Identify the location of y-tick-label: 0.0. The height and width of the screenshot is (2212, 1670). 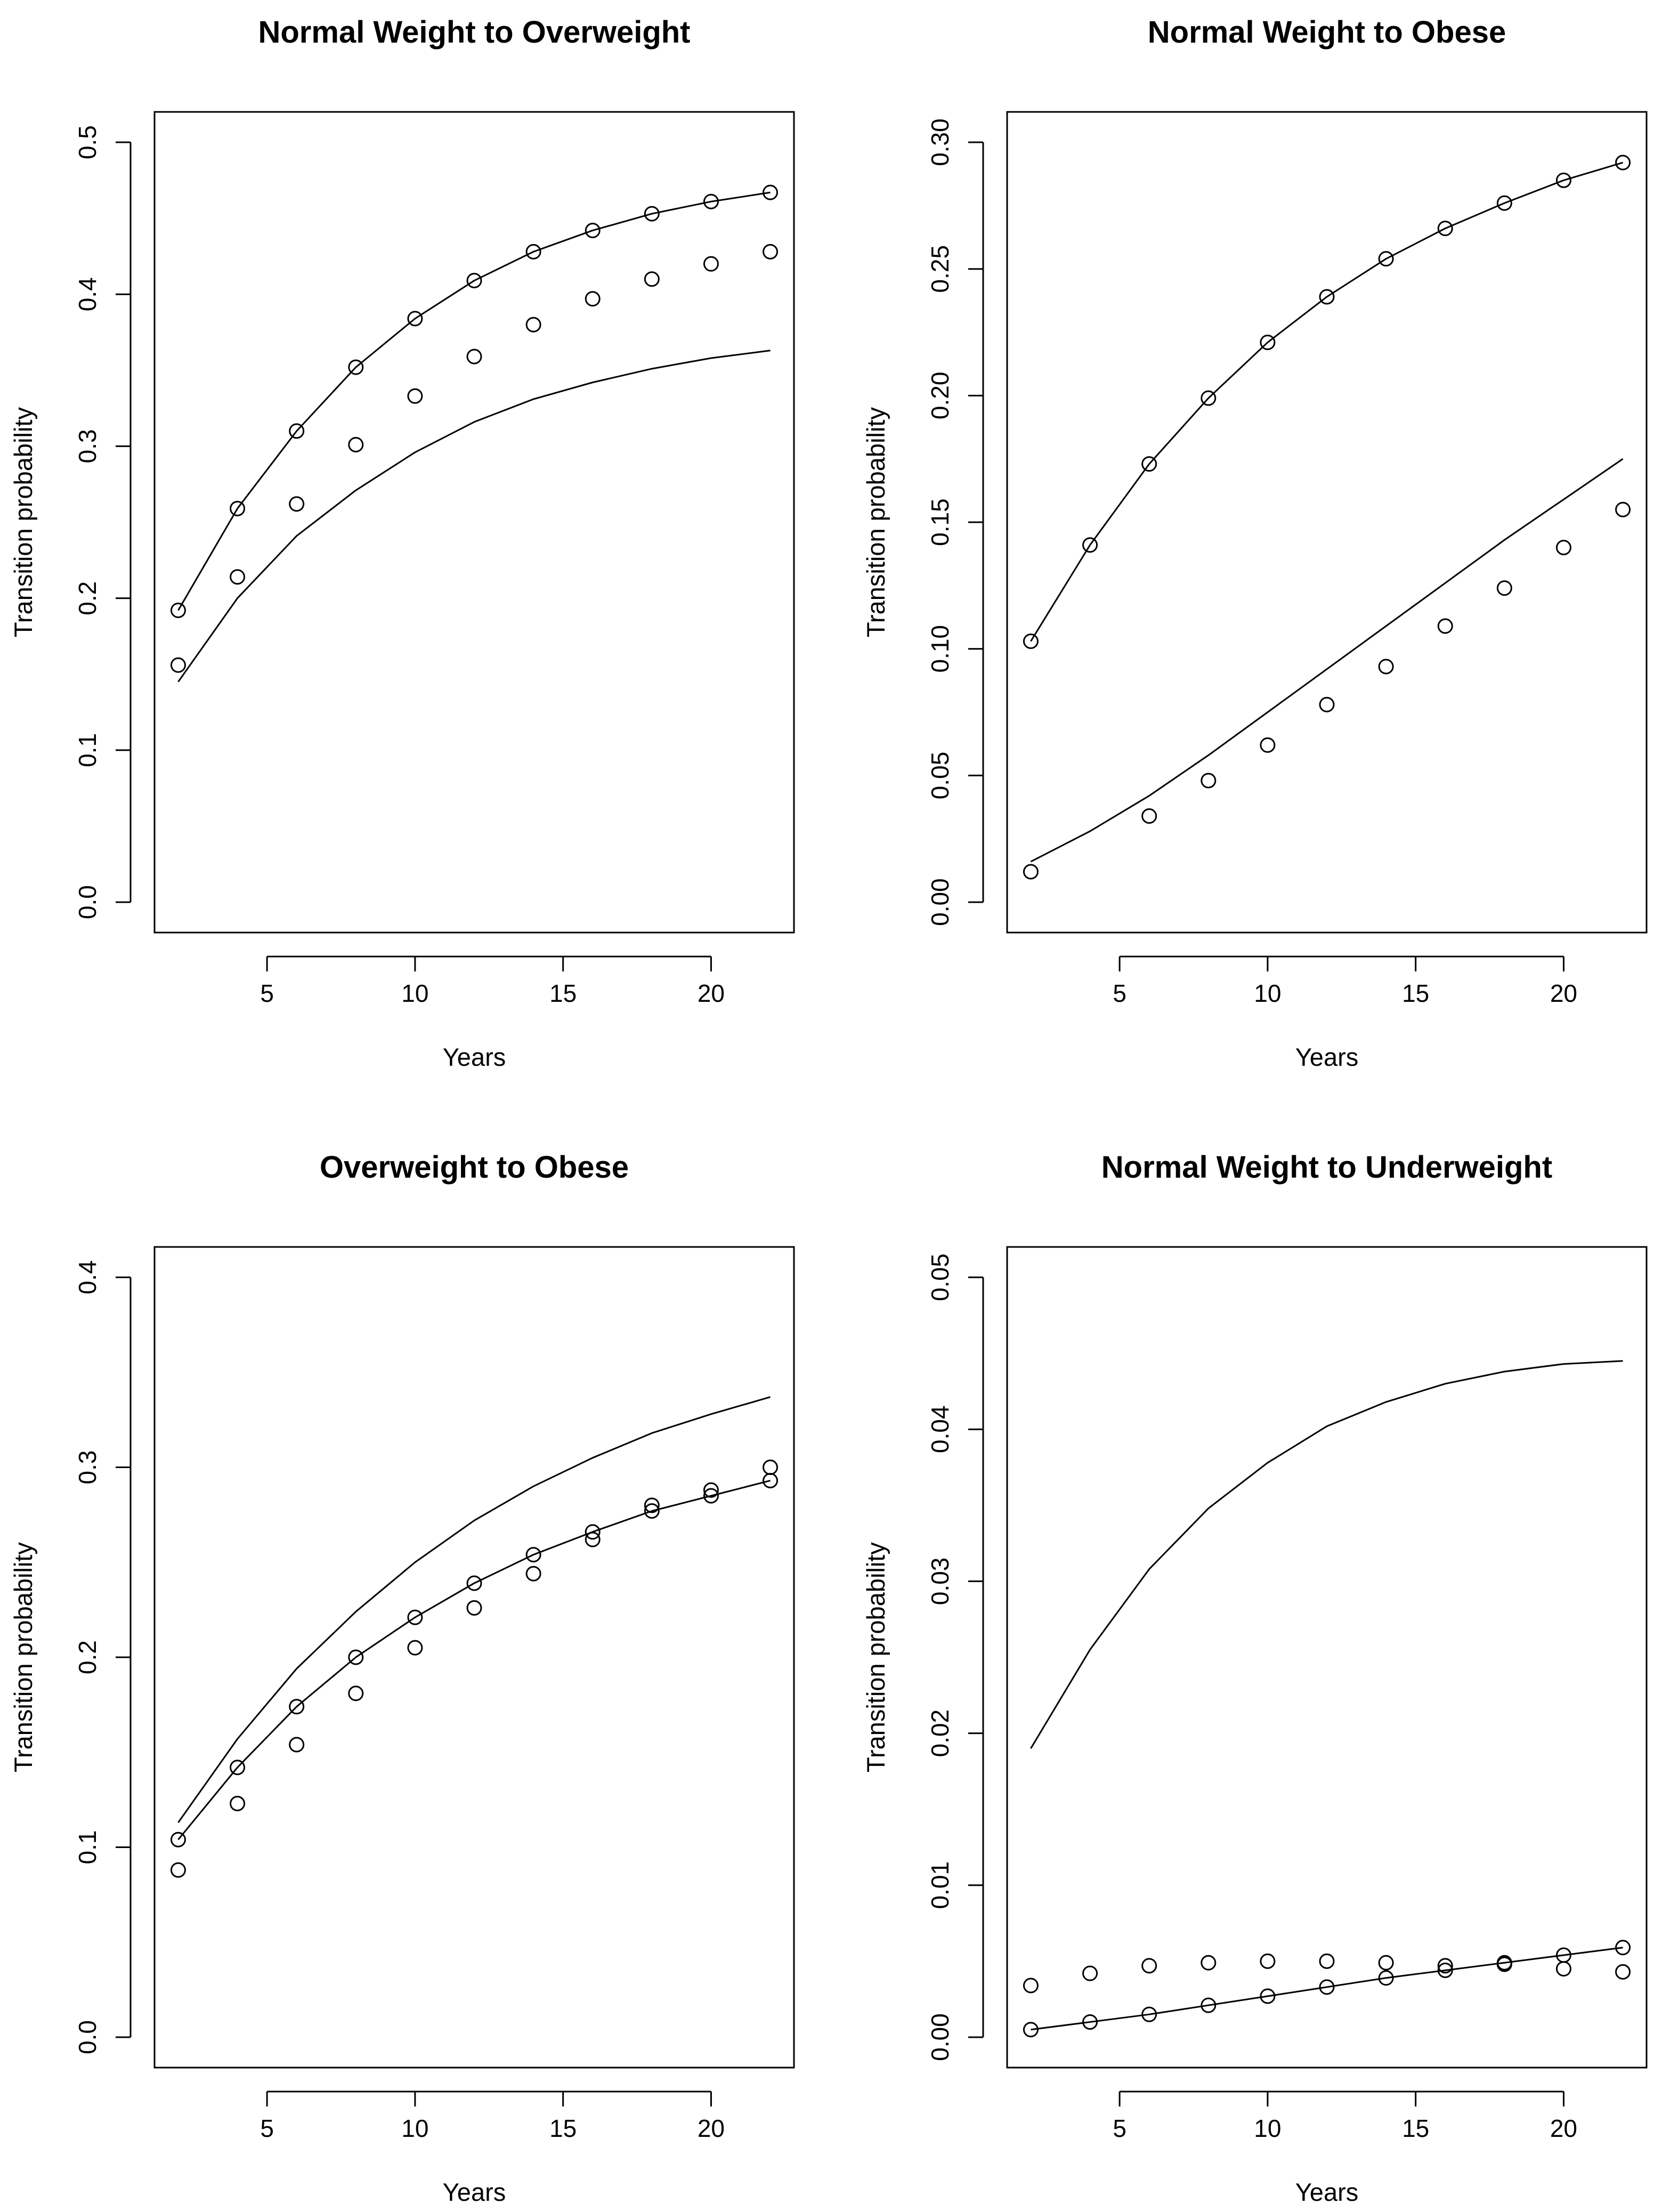
(88, 2037).